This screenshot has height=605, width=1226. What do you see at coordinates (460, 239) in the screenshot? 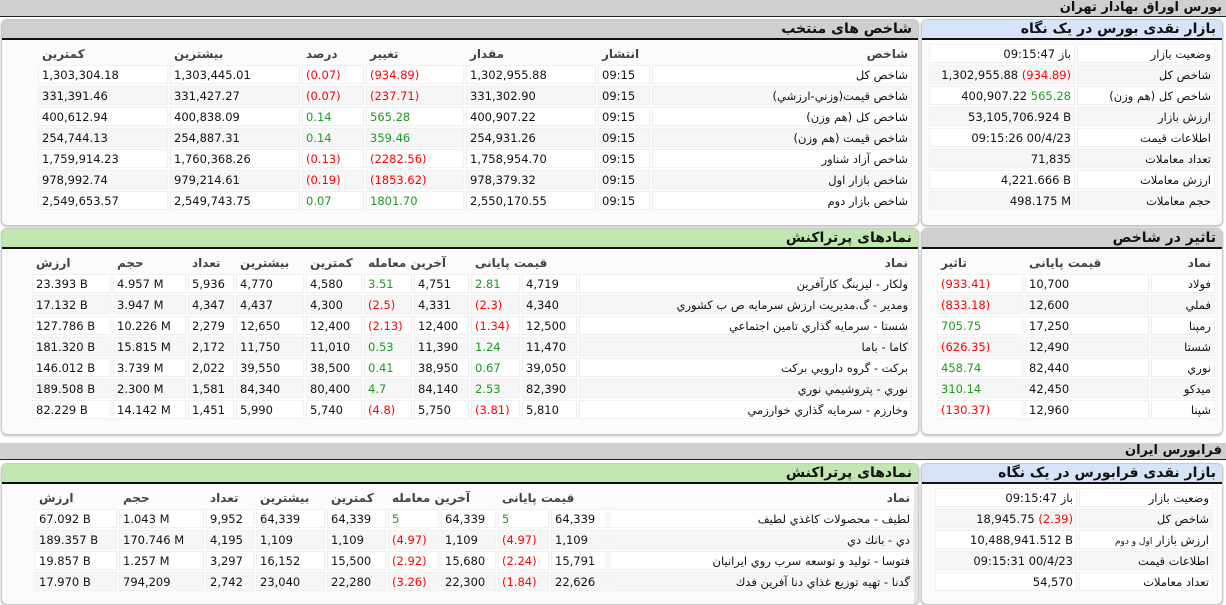
I see `tse-hot-header: نمادهای پرتراکنش` at bounding box center [460, 239].